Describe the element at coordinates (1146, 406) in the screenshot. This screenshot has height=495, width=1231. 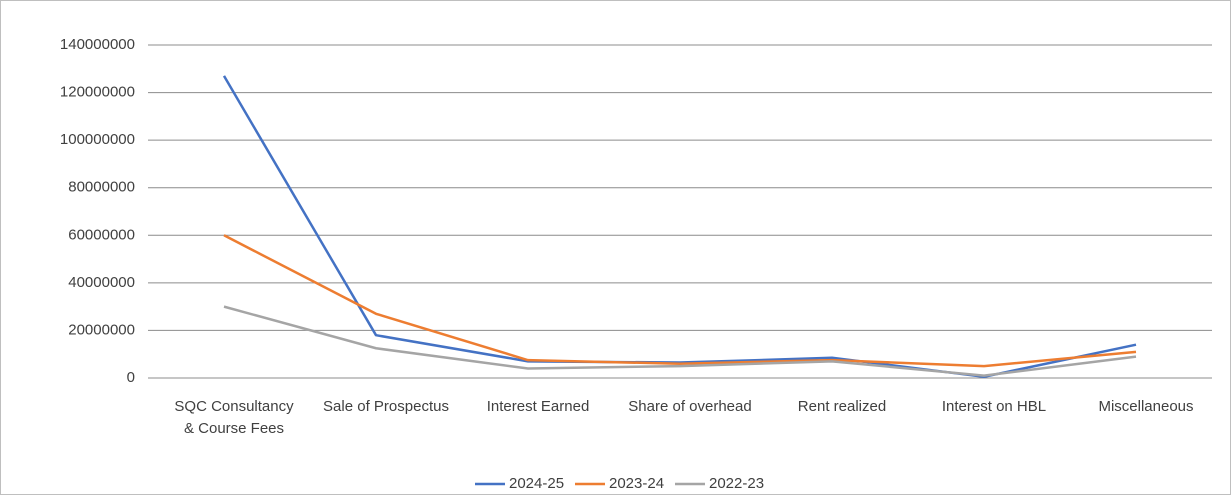
I see `x-tick-label: Miscellaneous` at that location.